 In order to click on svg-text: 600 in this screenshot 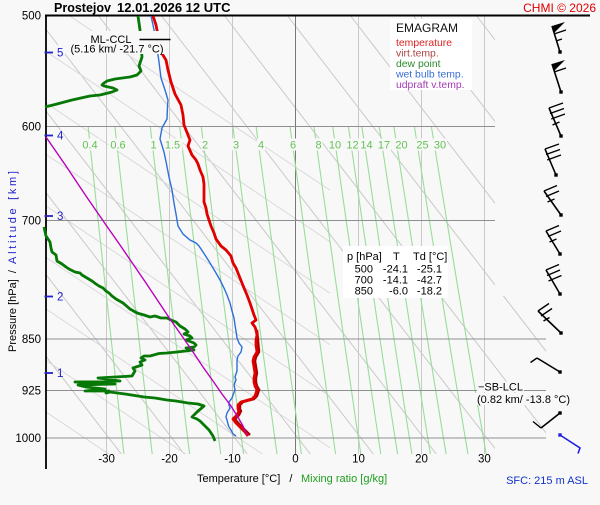, I will do `click(31, 128)`.